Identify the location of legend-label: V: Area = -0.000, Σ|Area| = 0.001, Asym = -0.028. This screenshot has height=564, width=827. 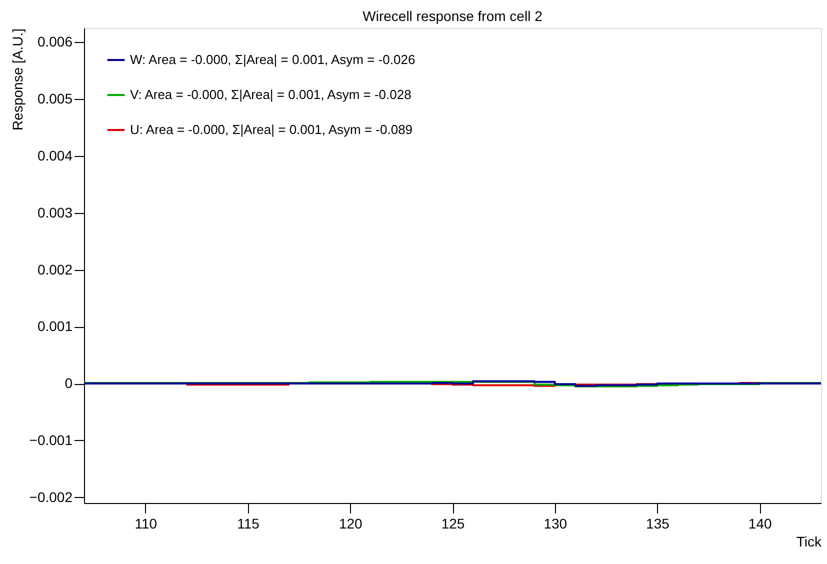
(271, 94).